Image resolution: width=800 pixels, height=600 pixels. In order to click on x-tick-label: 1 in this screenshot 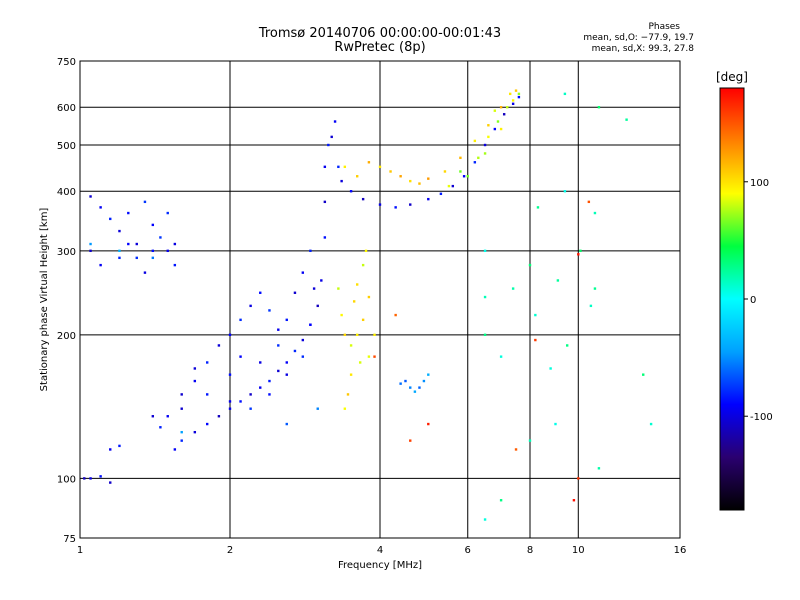, I will do `click(80, 550)`.